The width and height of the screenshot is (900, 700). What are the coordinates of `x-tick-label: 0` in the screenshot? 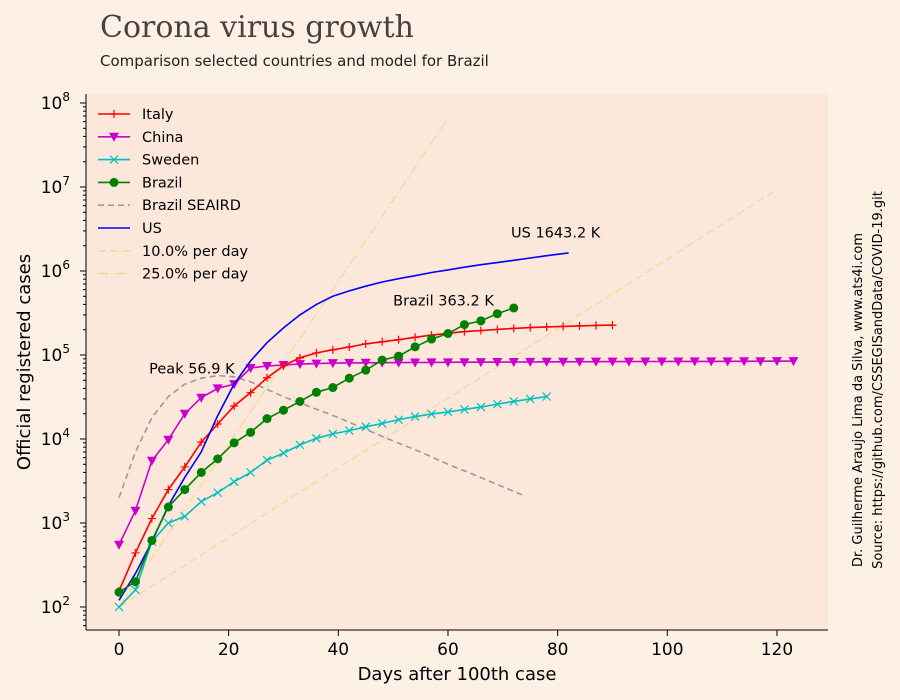 It's located at (119, 650).